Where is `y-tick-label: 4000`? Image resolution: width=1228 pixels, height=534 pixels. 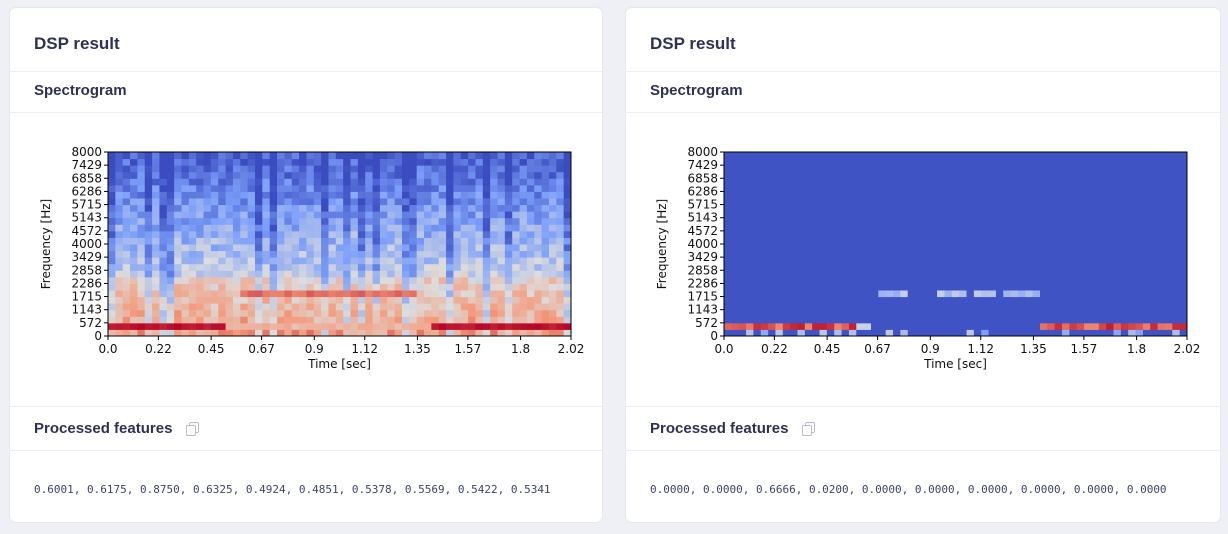 y-tick-label: 4000 is located at coordinates (702, 244).